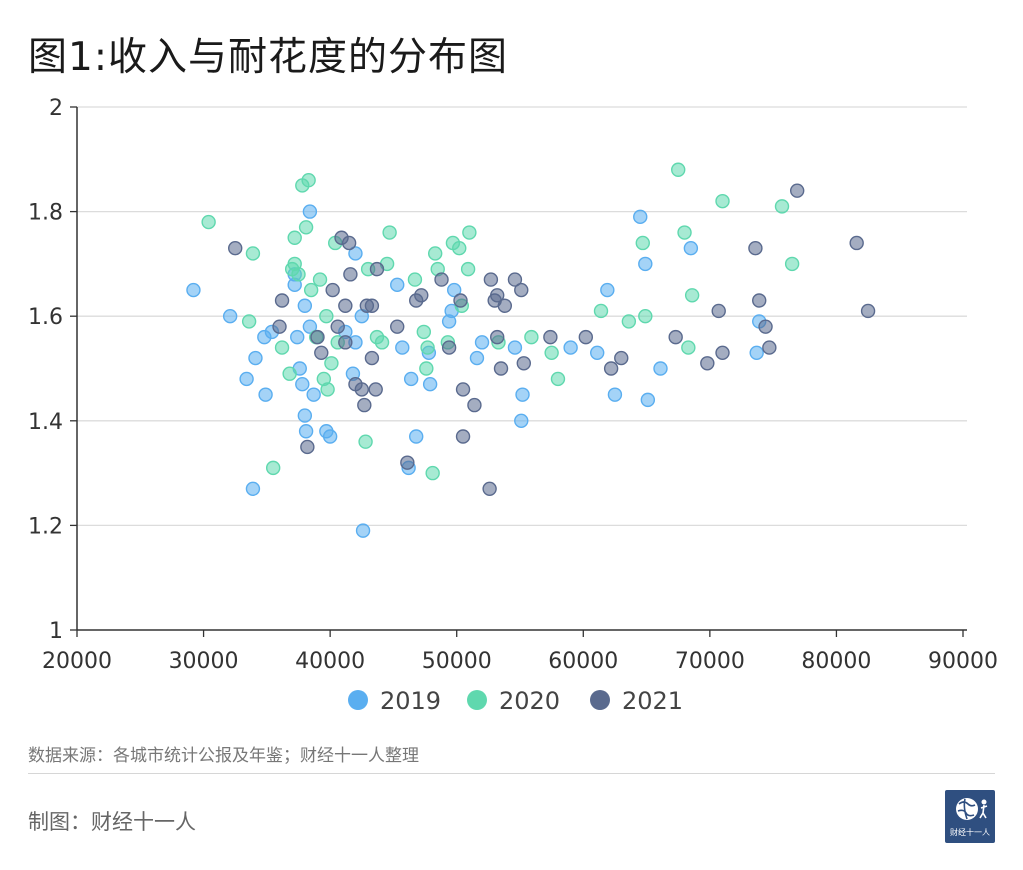  Describe the element at coordinates (394, 701) in the screenshot. I see `legend-item-2019: 2019` at that location.